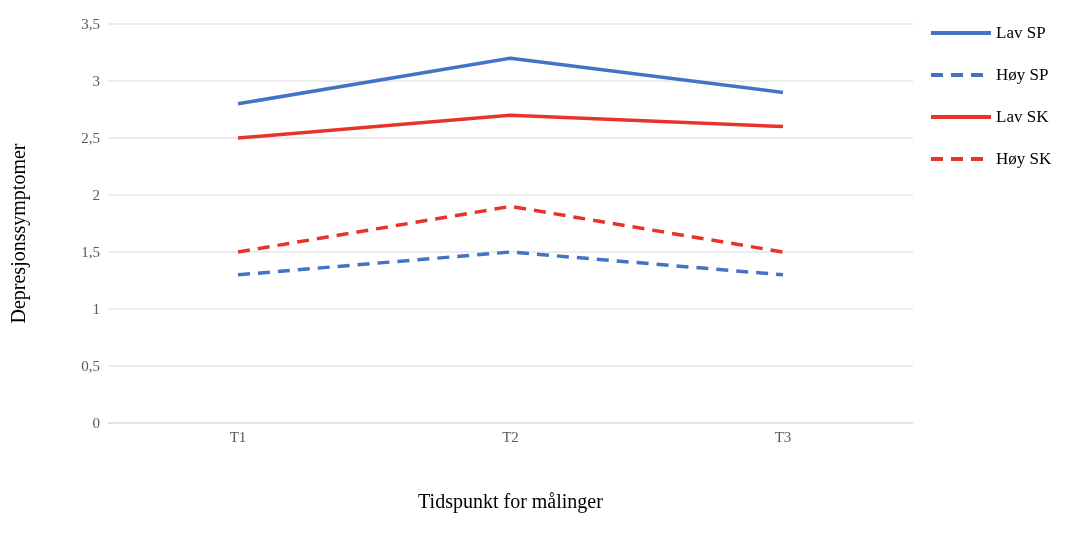  What do you see at coordinates (90, 366) in the screenshot?
I see `y-tick-label: 0,5` at bounding box center [90, 366].